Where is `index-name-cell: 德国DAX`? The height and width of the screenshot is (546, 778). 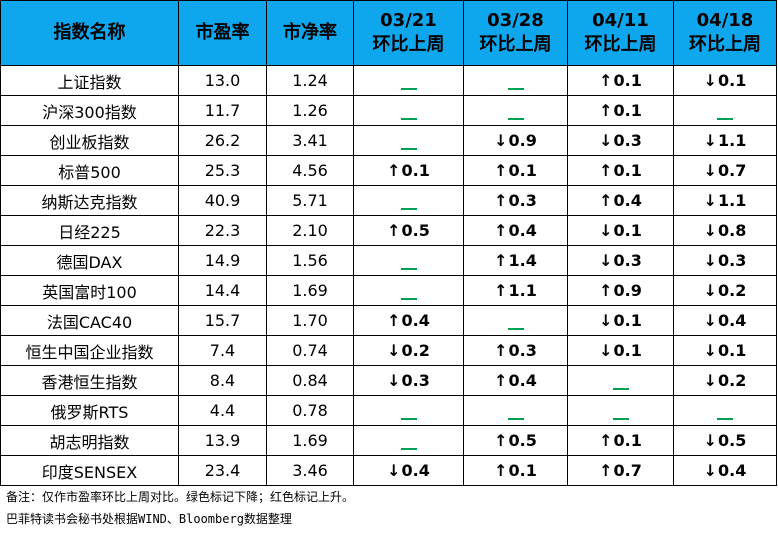 index-name-cell: 德国DAX is located at coordinates (89, 260).